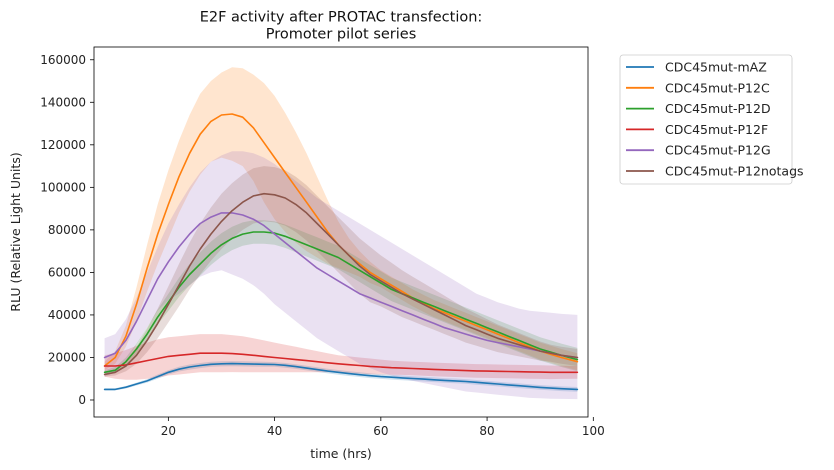  What do you see at coordinates (67, 272) in the screenshot?
I see `y-tick-label: 60000` at bounding box center [67, 272].